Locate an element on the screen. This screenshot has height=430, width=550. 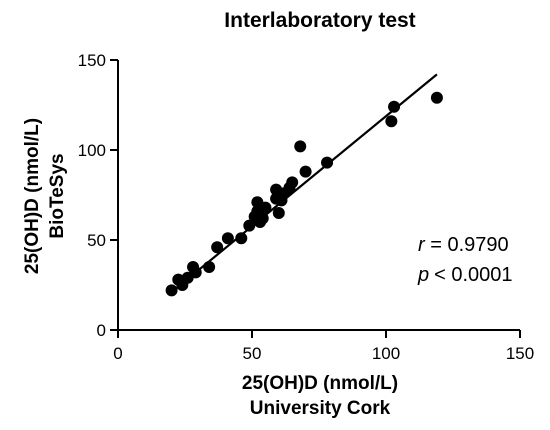
p-value: < 0.0001 is located at coordinates (473, 275).